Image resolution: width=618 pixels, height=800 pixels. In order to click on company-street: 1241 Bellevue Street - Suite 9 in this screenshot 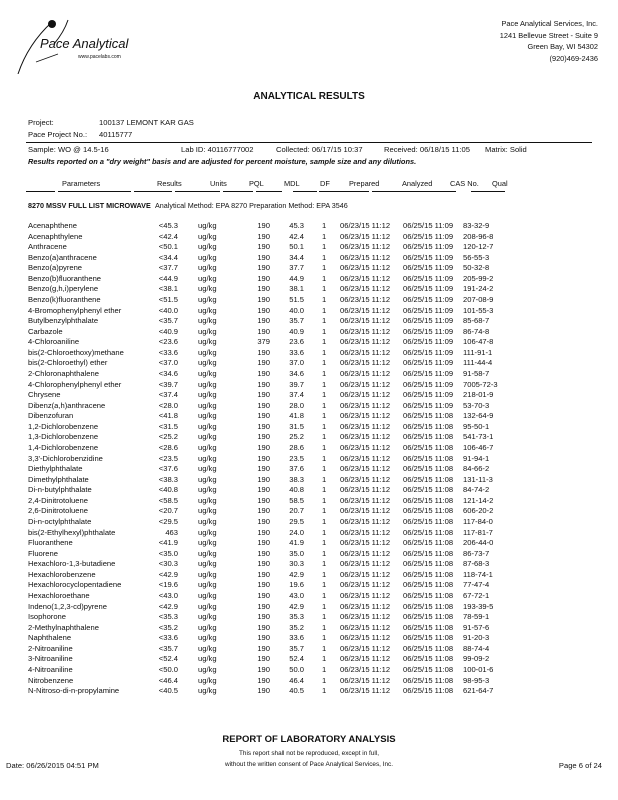, I will do `click(548, 35)`.